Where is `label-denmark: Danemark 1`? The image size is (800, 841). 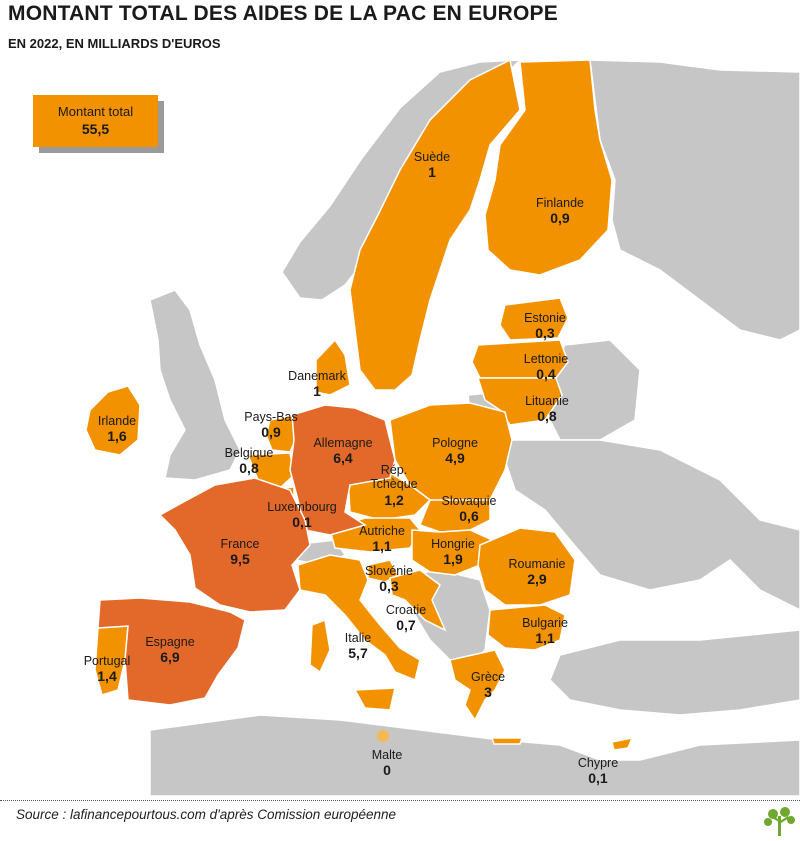 label-denmark: Danemark 1 is located at coordinates (317, 384).